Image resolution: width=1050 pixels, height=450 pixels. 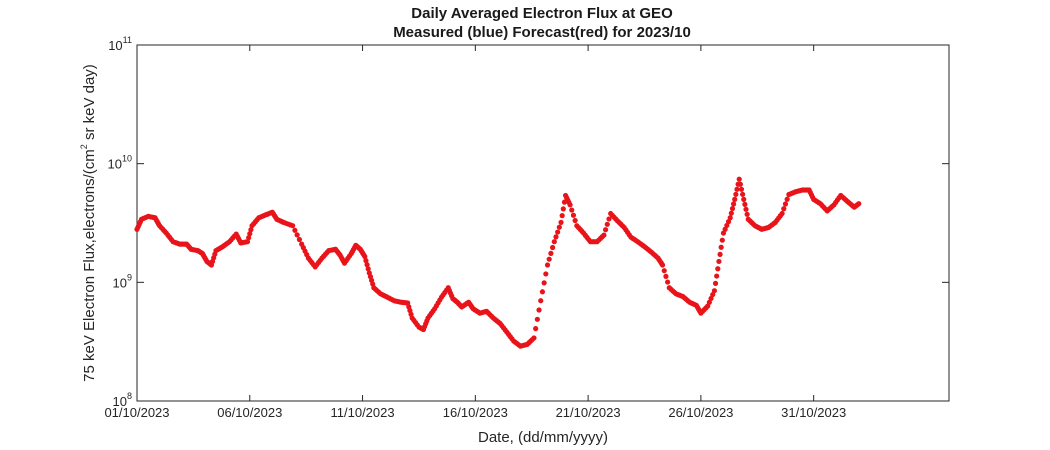 What do you see at coordinates (813, 412) in the screenshot?
I see `x-tick-label: 31/10/2023` at bounding box center [813, 412].